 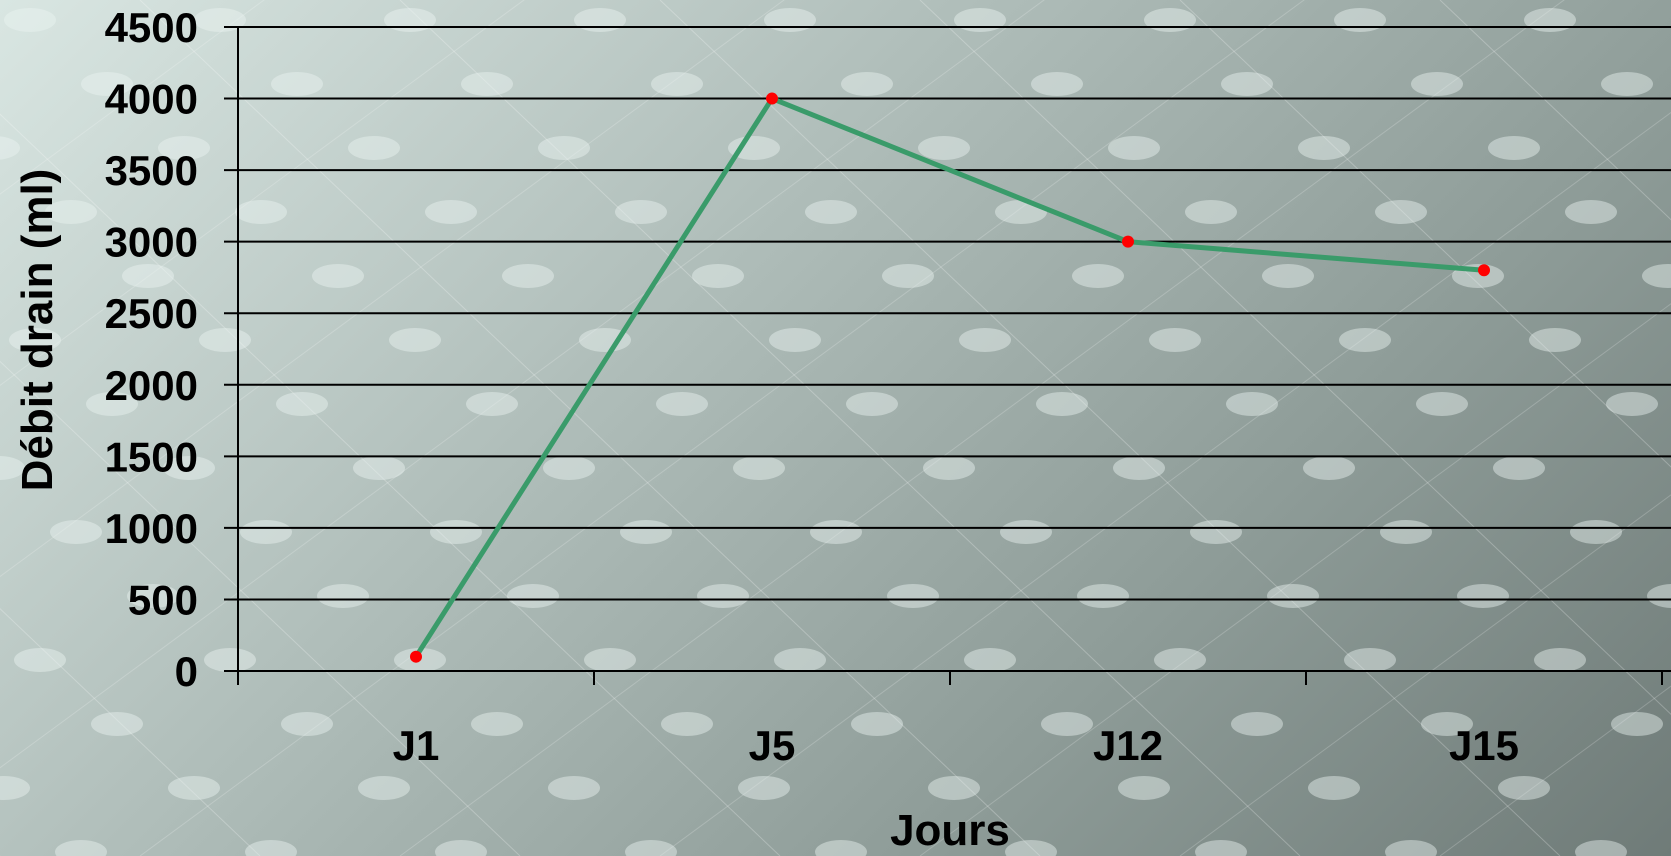 I want to click on y-tick-label: 500, so click(x=163, y=599).